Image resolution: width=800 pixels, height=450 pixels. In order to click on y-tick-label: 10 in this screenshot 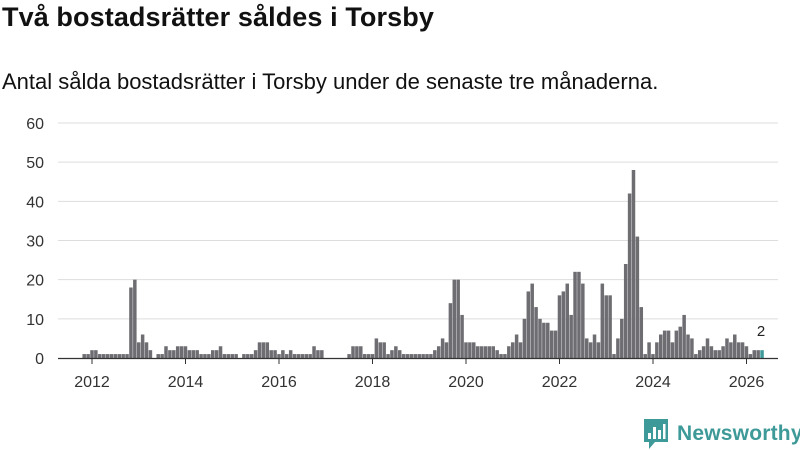, I will do `click(35, 320)`.